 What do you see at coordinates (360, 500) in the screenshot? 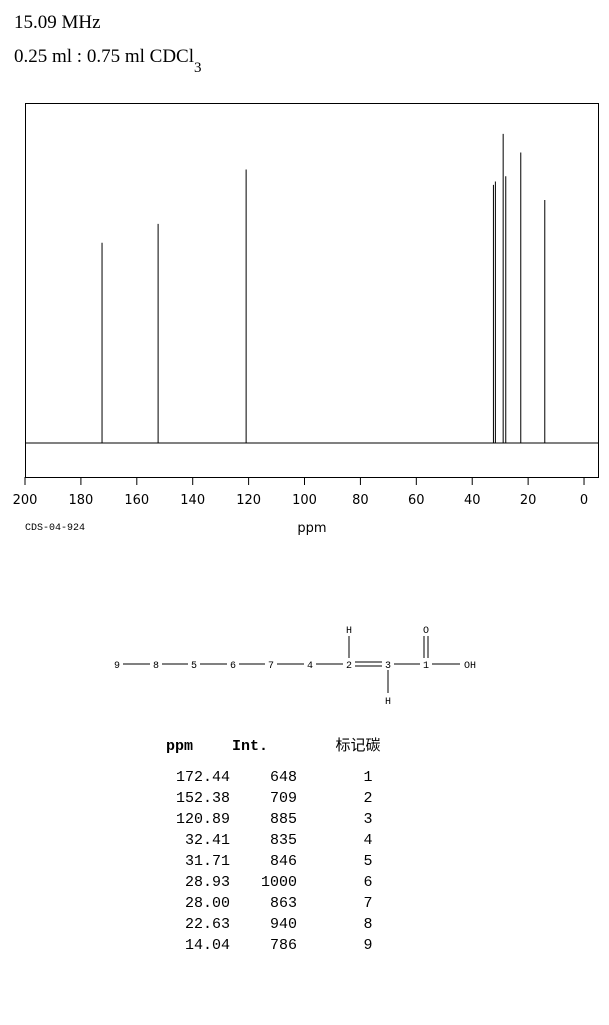
I see `x-tick-label: 80` at bounding box center [360, 500].